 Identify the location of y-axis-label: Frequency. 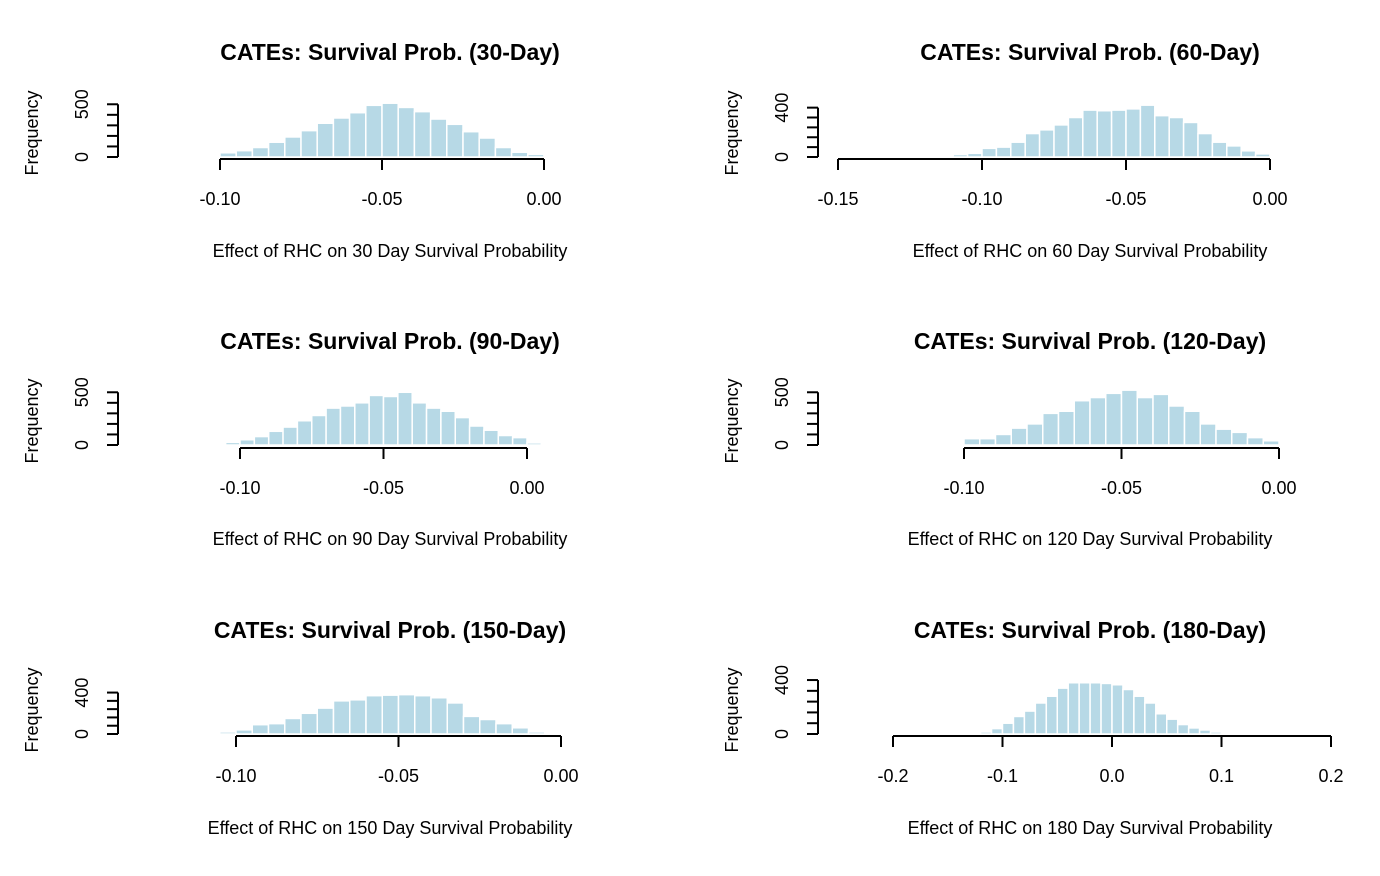
(732, 709).